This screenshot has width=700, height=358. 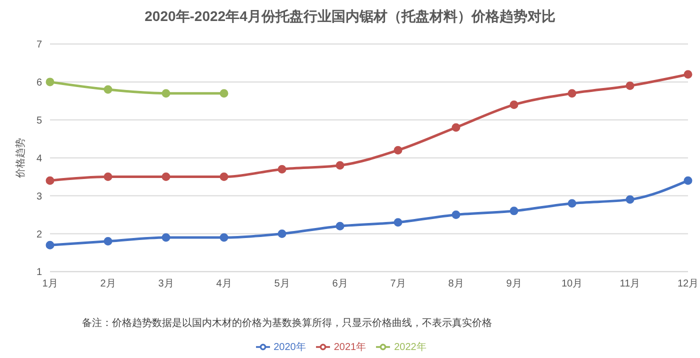 What do you see at coordinates (688, 284) in the screenshot?
I see `x-tick-label: 12月` at bounding box center [688, 284].